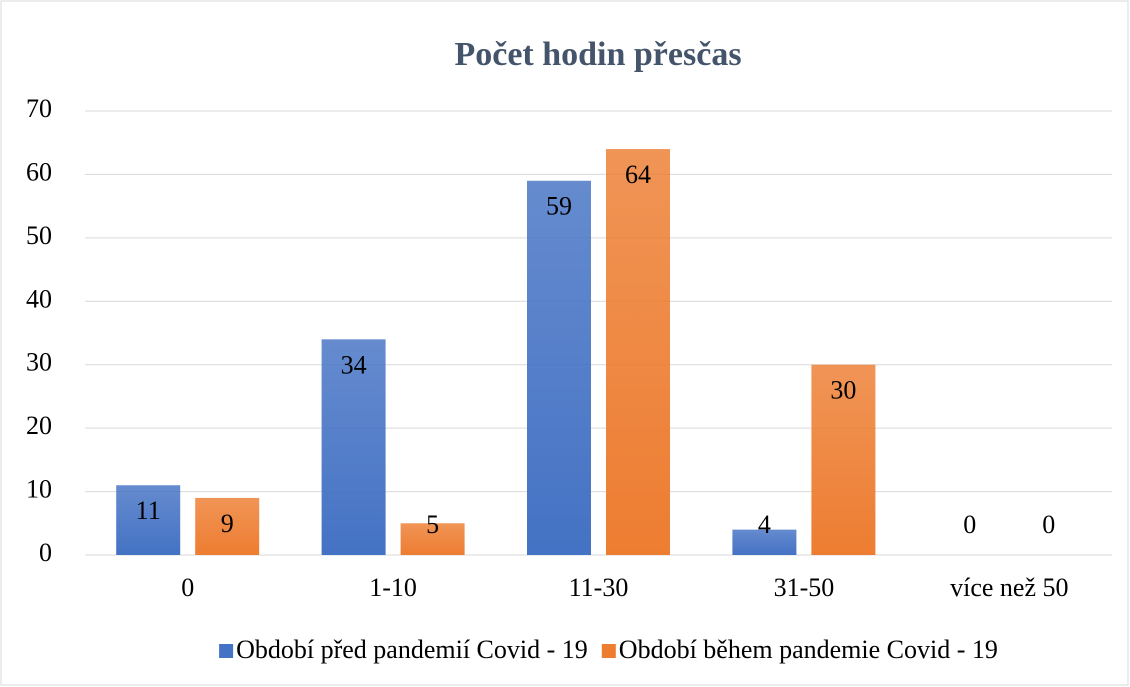 The width and height of the screenshot is (1130, 687). I want to click on x-tick-label: 0, so click(187, 587).